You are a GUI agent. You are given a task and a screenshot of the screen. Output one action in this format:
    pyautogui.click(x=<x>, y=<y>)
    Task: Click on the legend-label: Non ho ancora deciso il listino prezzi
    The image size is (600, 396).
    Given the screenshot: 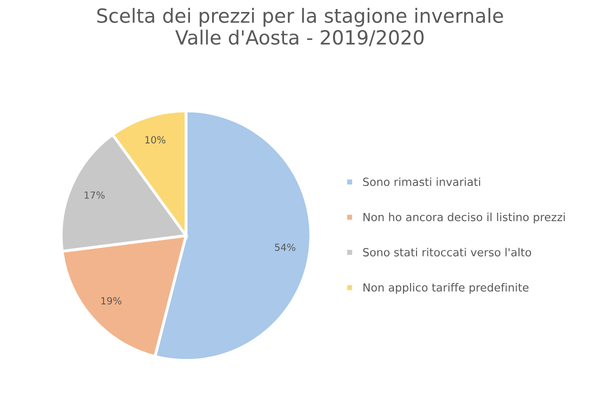 What is the action you would take?
    pyautogui.click(x=464, y=218)
    